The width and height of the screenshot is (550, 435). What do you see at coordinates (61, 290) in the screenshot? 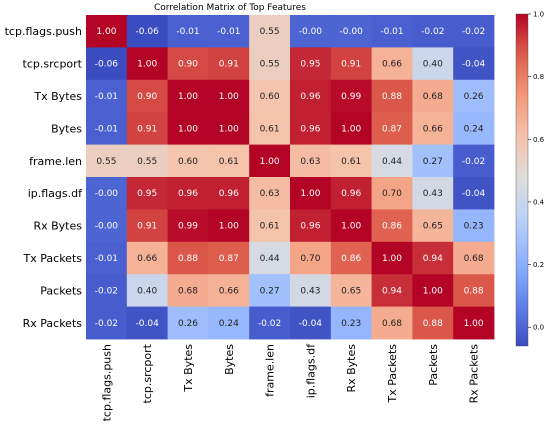
I see `row-label: Packets` at bounding box center [61, 290].